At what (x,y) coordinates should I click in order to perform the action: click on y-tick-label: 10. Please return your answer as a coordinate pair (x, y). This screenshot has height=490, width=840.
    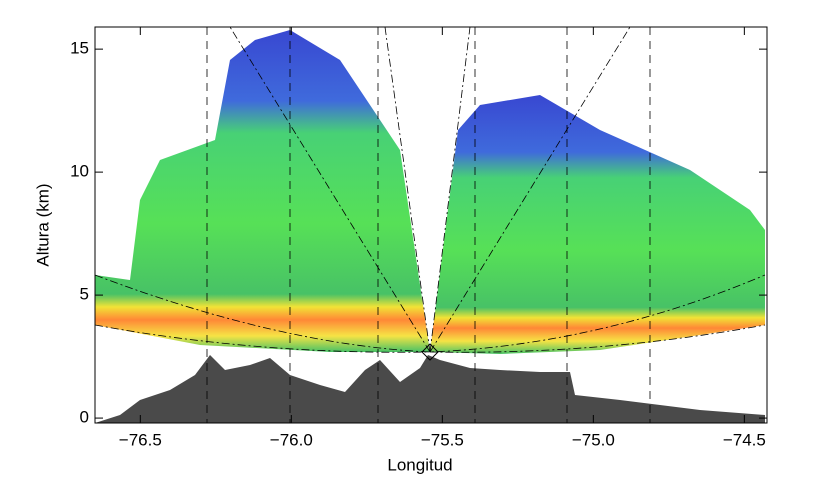
    Looking at the image, I should click on (79, 171).